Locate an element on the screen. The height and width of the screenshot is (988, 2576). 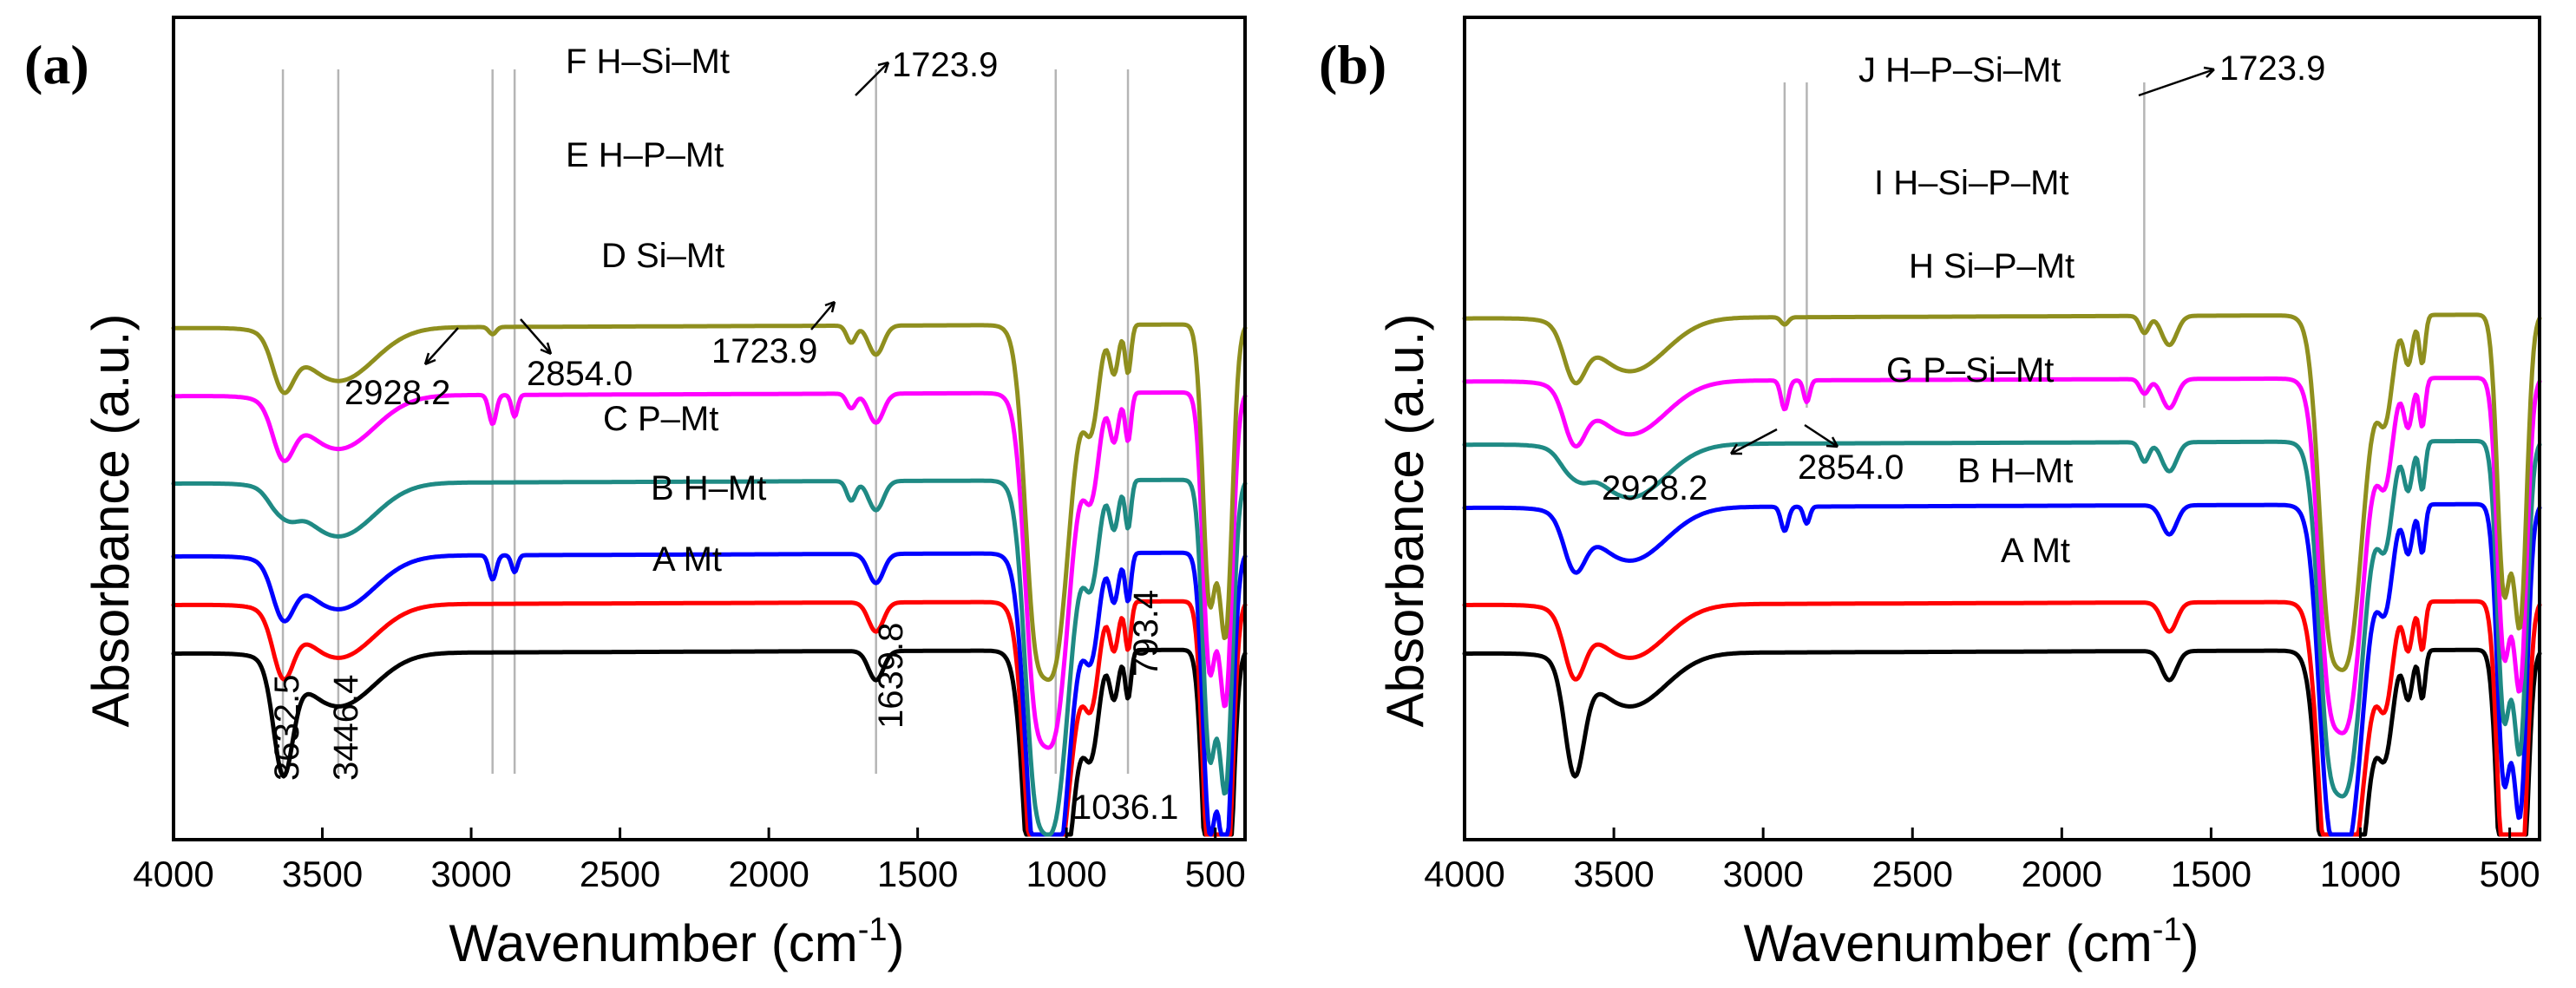
series-label-h-sipmt: H Si–P–Mt is located at coordinates (1992, 266).